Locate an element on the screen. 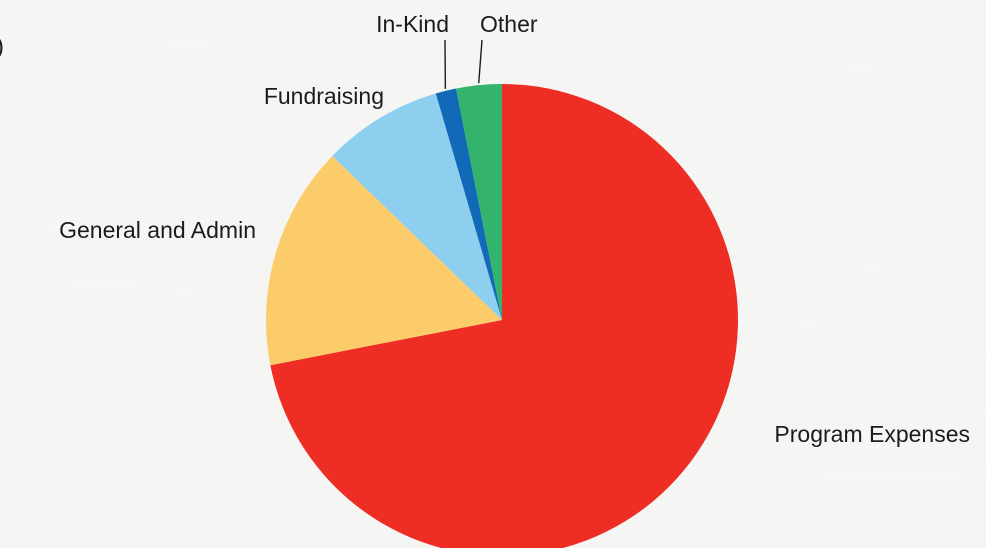  pie-slice-in-kind is located at coordinates (468, 204).